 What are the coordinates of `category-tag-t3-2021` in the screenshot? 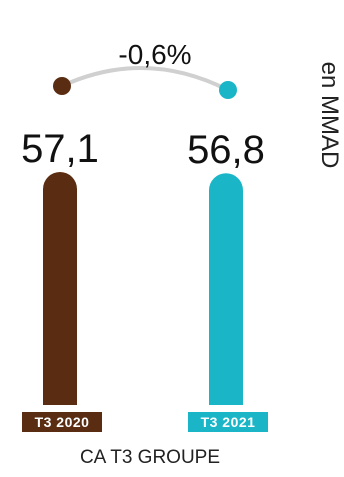 It's located at (228, 422).